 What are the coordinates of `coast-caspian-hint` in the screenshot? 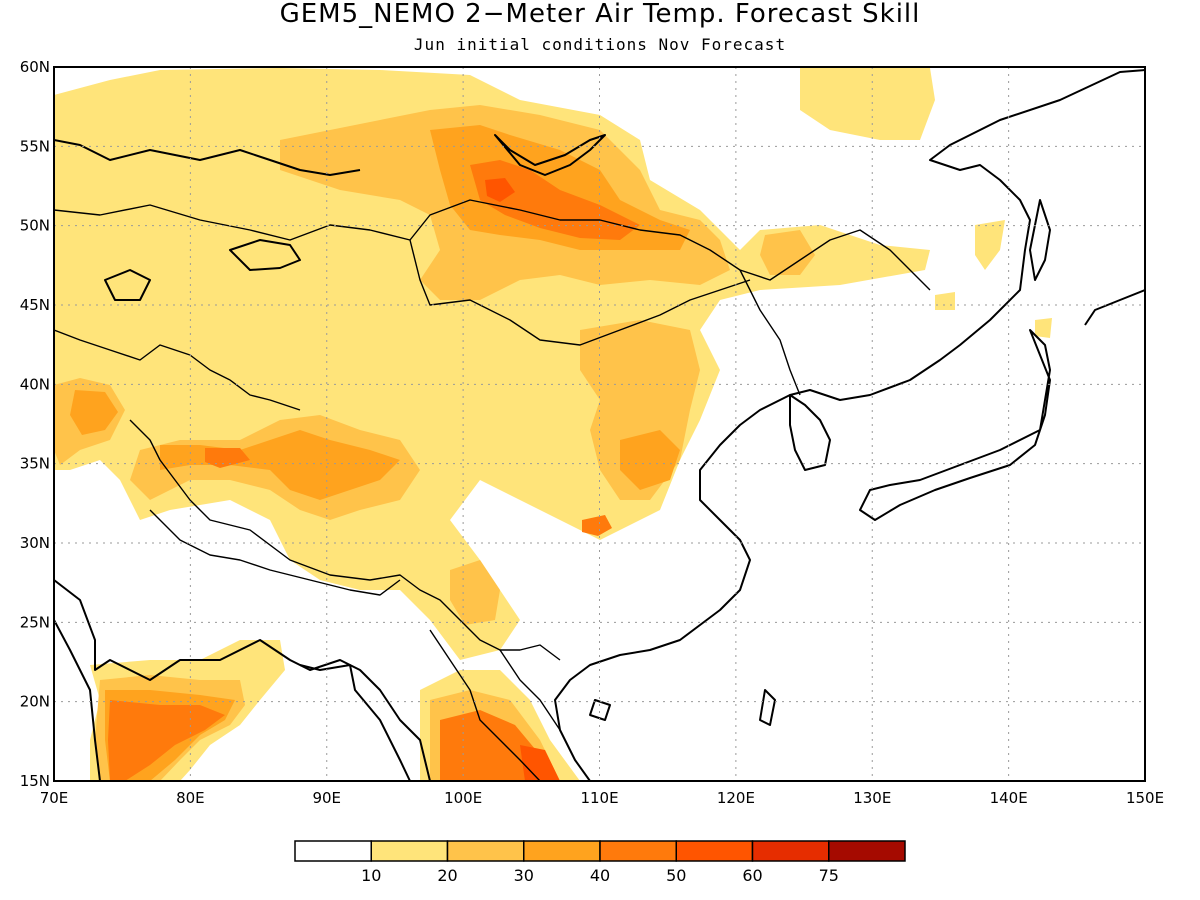 It's located at (207, 157).